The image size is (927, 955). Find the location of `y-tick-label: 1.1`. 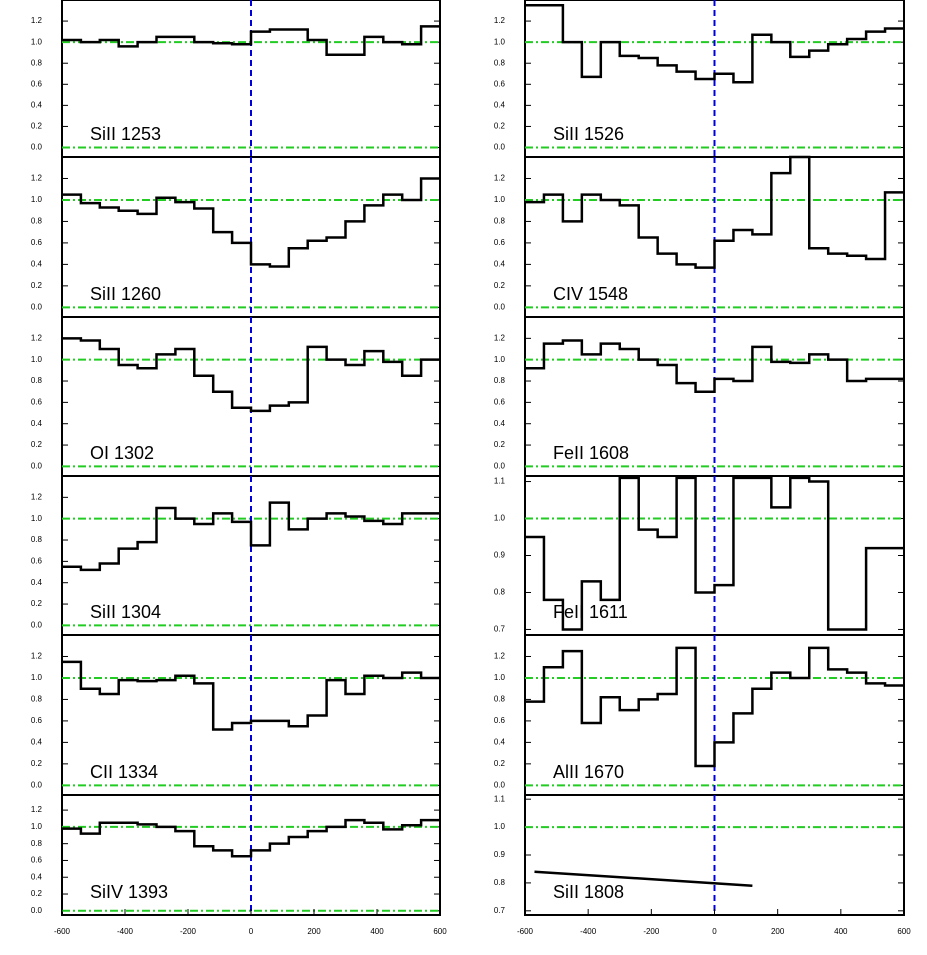

y-tick-label: 1.1 is located at coordinates (500, 798).